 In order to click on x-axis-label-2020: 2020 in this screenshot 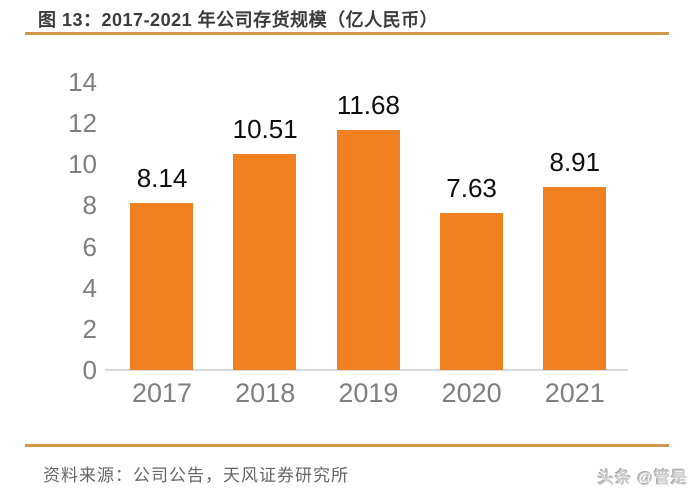, I will do `click(471, 393)`.